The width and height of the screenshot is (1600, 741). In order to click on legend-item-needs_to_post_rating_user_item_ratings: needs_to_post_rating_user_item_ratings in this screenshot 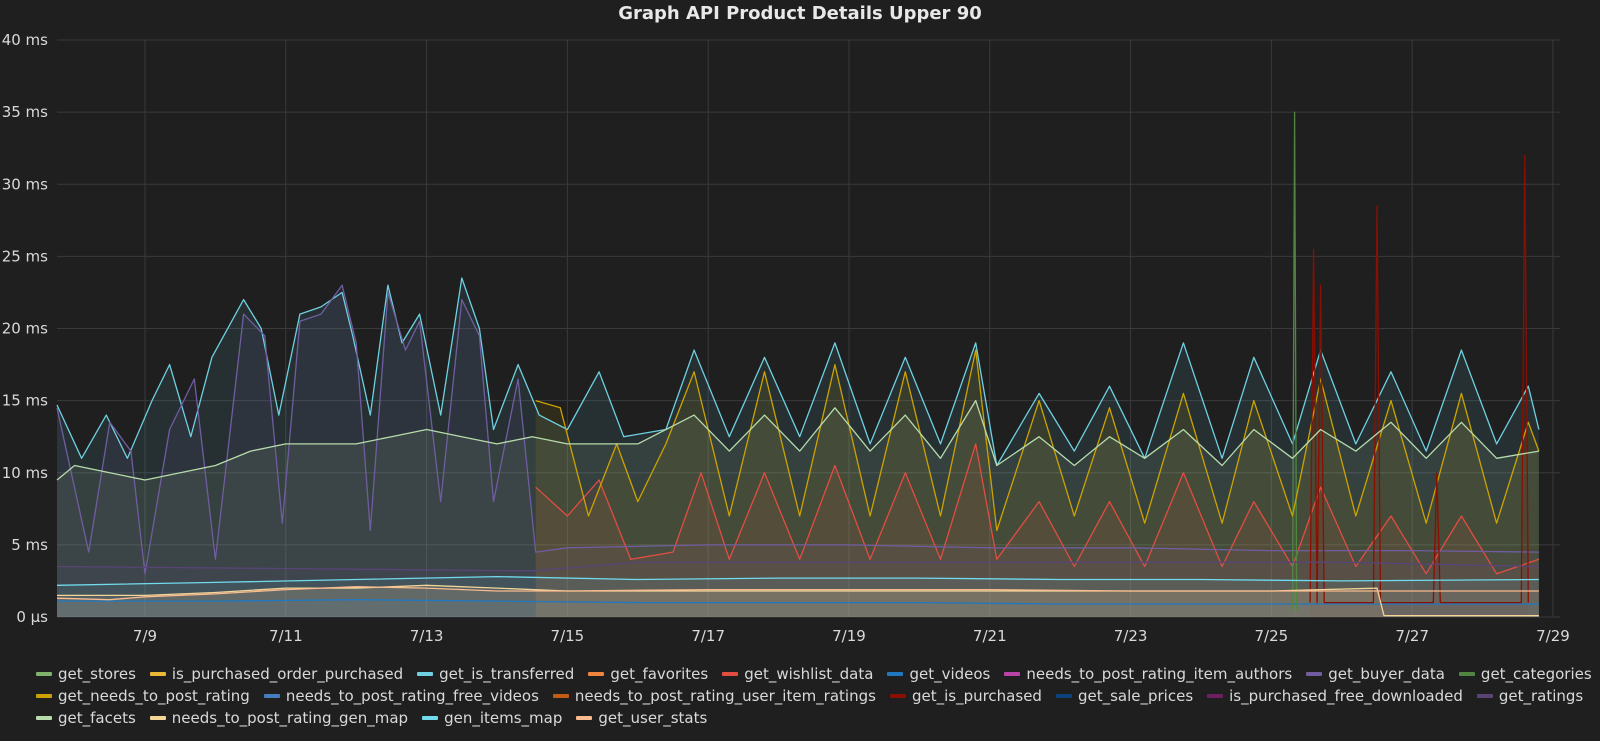, I will do `click(714, 696)`.